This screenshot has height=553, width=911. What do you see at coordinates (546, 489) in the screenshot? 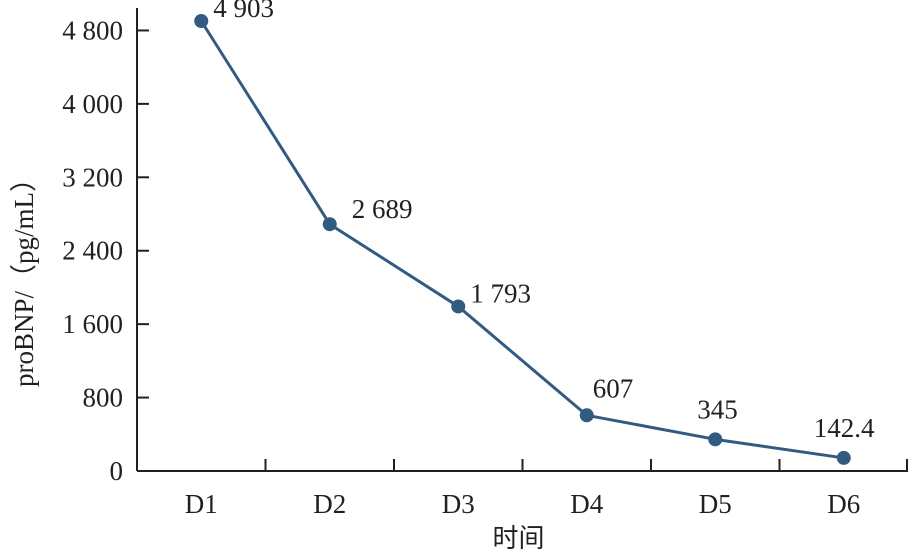
I see `x-ticks: D1 D2 D3 D4 D5 D6` at bounding box center [546, 489].